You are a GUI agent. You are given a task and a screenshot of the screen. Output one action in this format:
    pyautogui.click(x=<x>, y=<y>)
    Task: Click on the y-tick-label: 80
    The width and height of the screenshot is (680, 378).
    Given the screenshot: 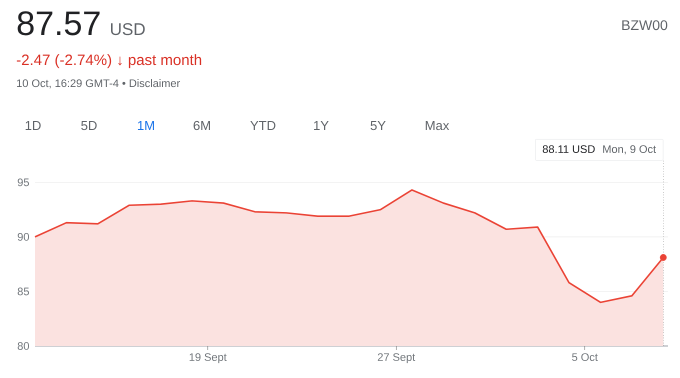 What is the action you would take?
    pyautogui.click(x=24, y=346)
    